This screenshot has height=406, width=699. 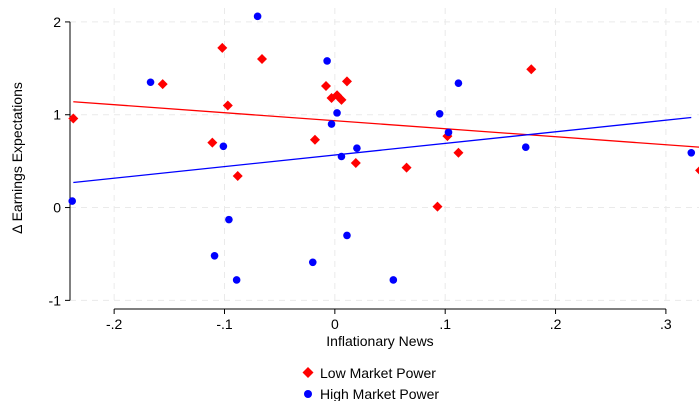 I want to click on x-tick-label: 0, so click(x=335, y=324).